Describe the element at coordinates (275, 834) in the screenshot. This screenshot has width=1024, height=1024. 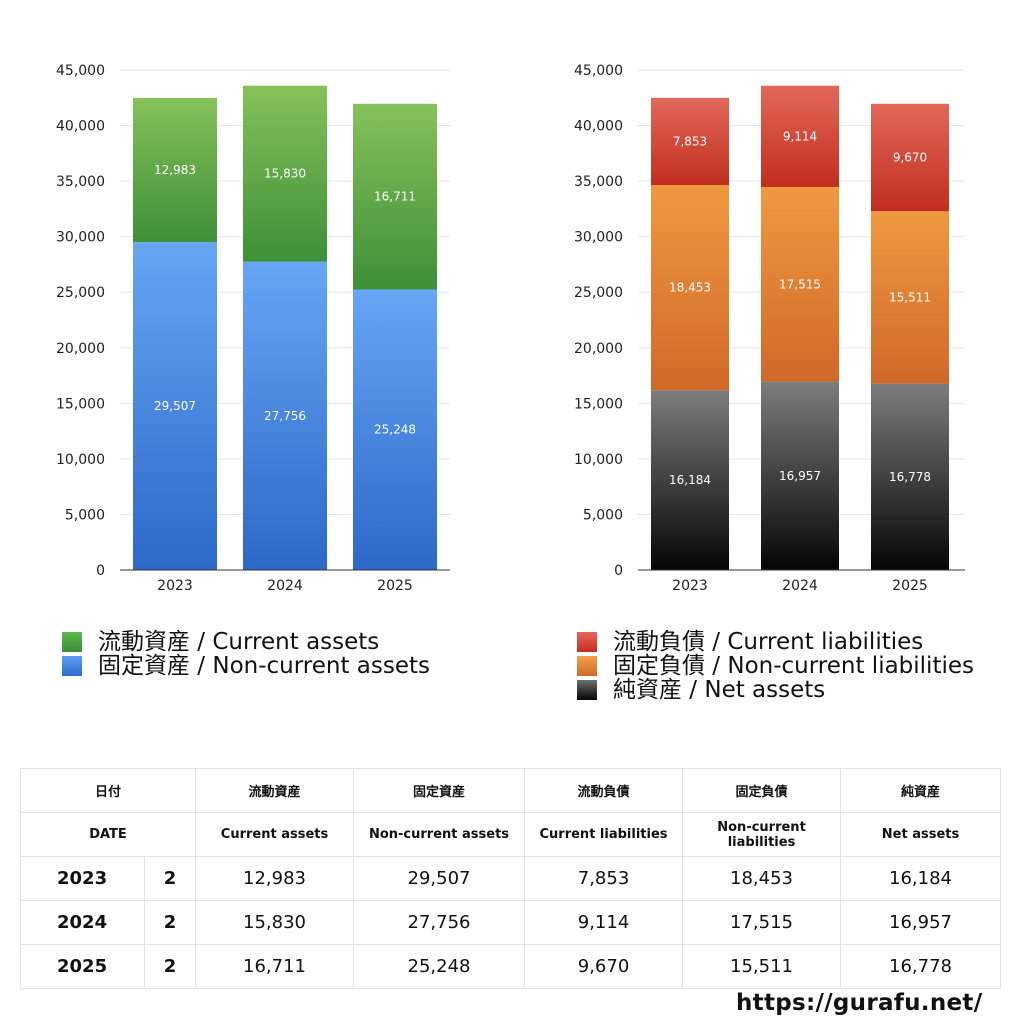
I see `table-header-cell: Current assets` at that location.